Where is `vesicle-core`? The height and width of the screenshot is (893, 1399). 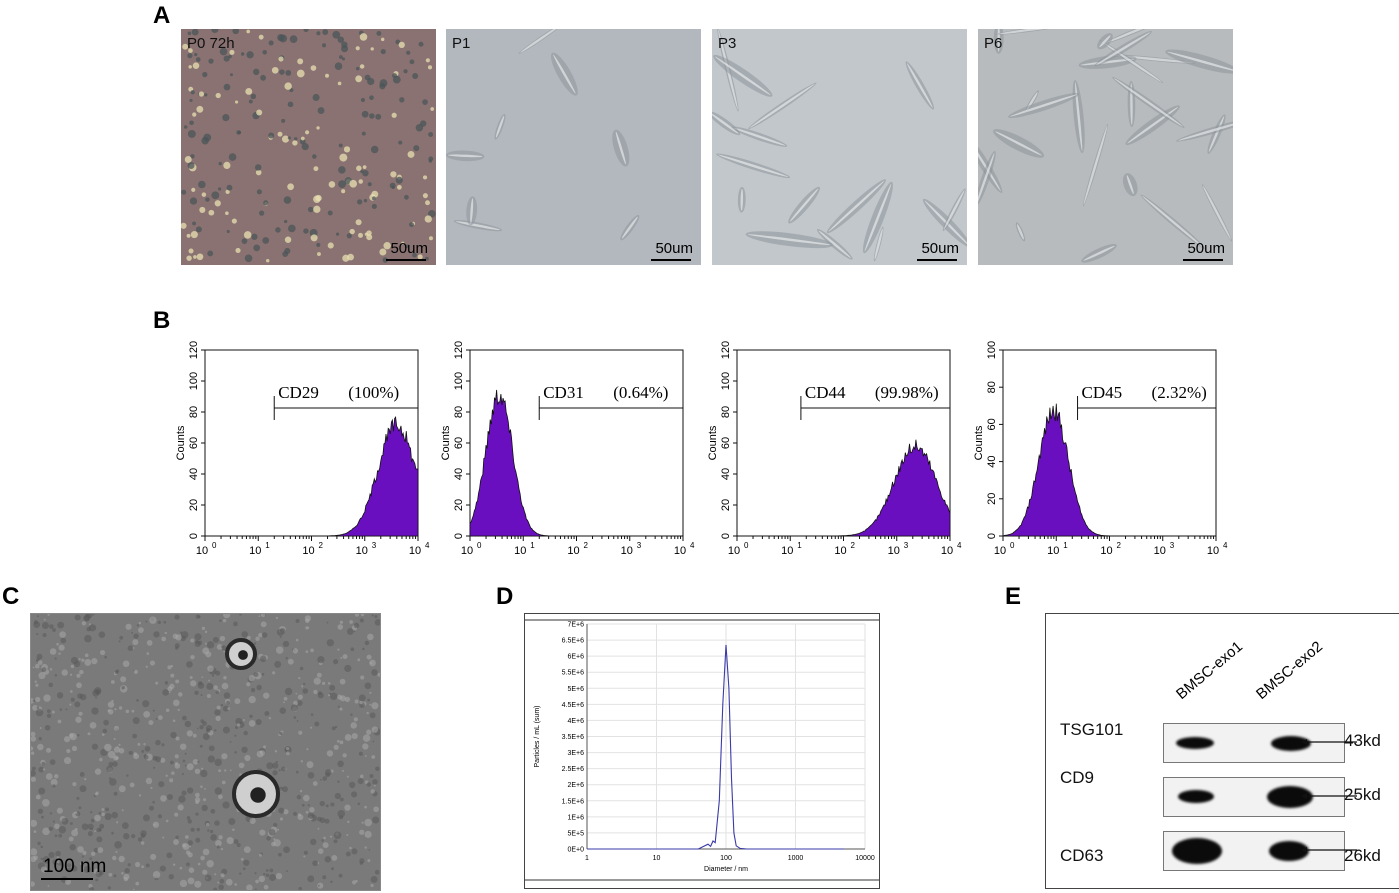
vesicle-core is located at coordinates (257, 794).